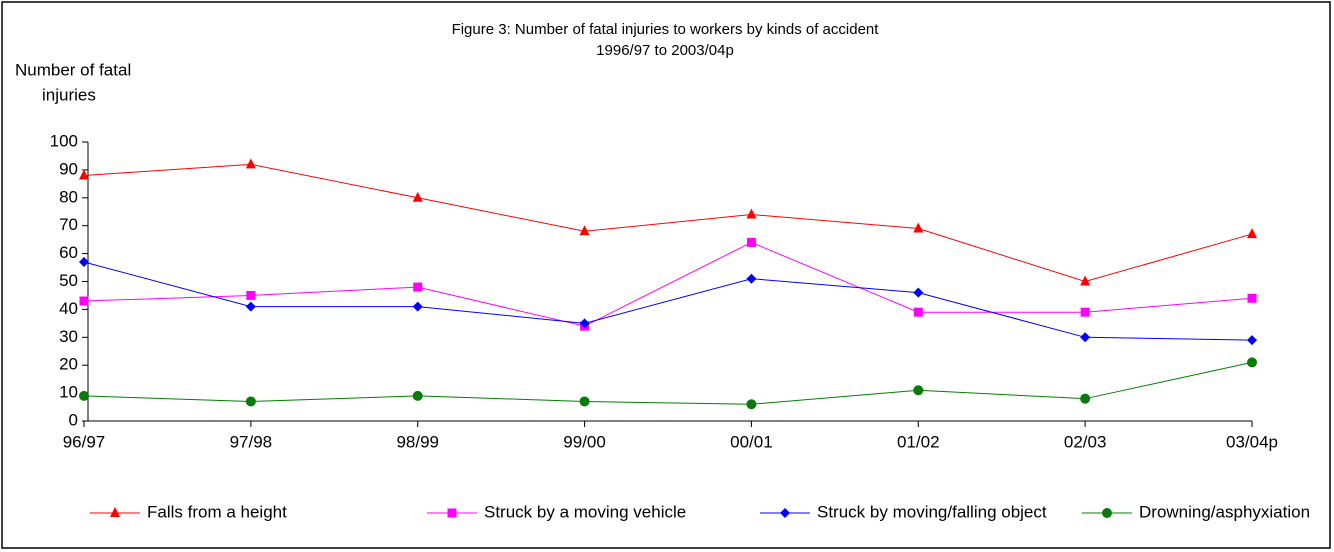  What do you see at coordinates (68, 364) in the screenshot?
I see `y-tick-label: 20` at bounding box center [68, 364].